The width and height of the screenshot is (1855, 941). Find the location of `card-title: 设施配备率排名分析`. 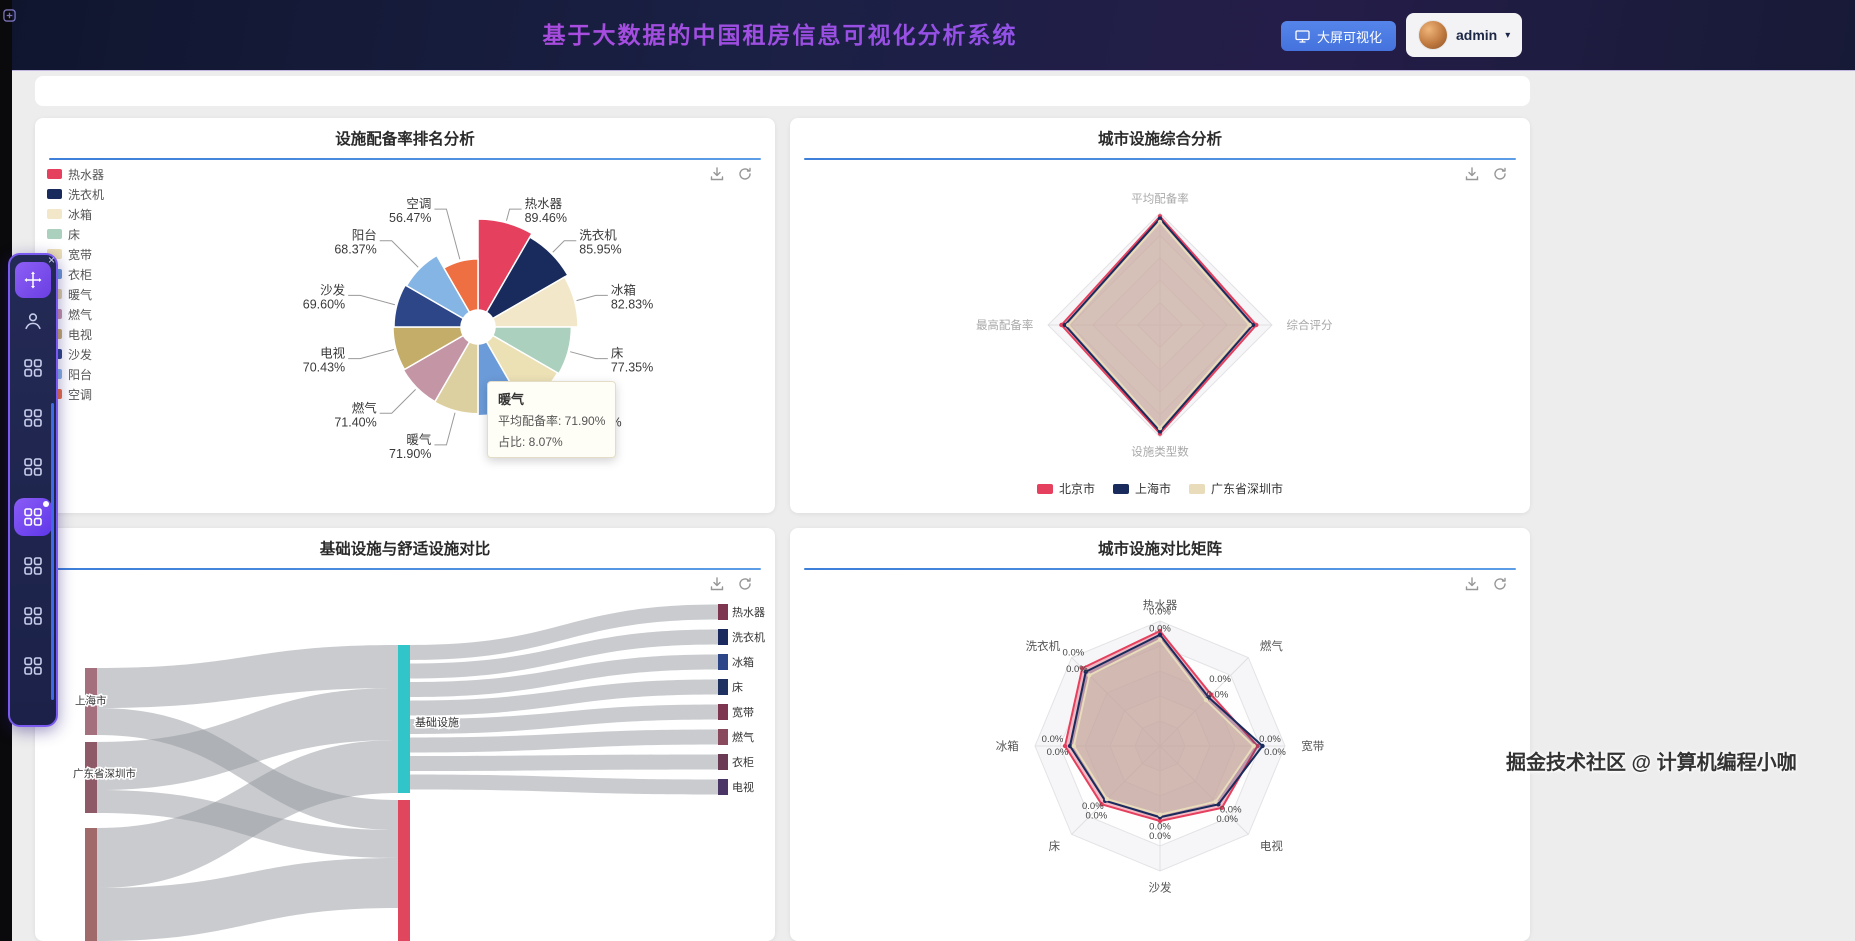

card-title: 设施配备率排名分析 is located at coordinates (405, 139).